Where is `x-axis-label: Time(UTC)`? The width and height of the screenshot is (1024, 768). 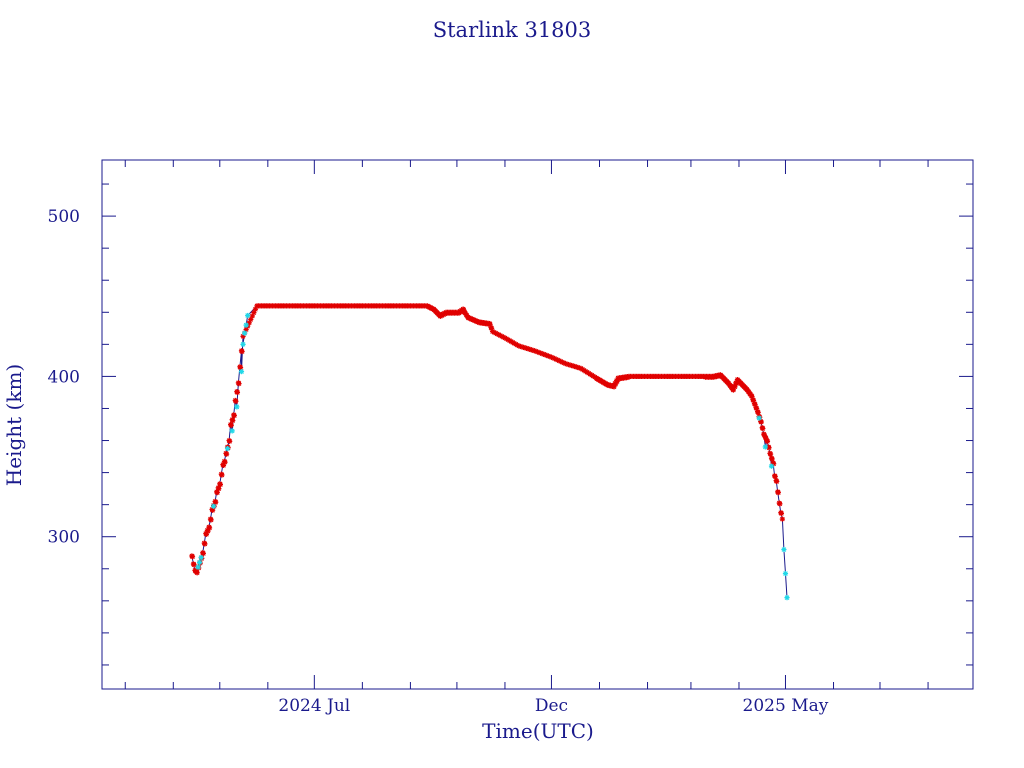
x-axis-label: Time(UTC) is located at coordinates (538, 731).